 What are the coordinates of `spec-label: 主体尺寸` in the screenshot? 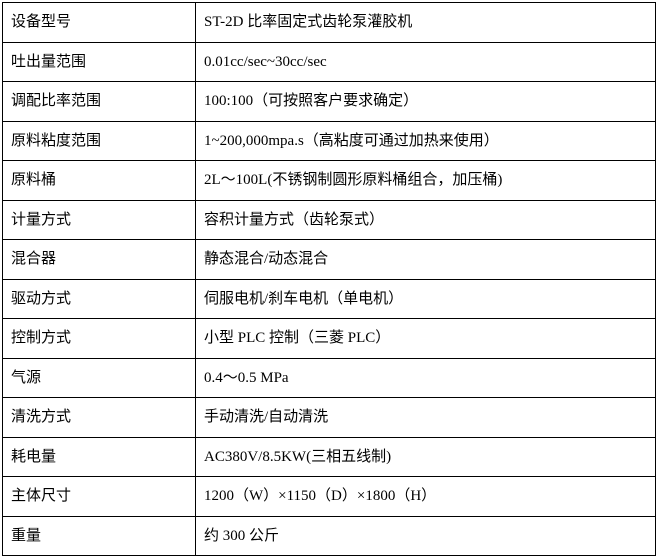 It's located at (99, 496).